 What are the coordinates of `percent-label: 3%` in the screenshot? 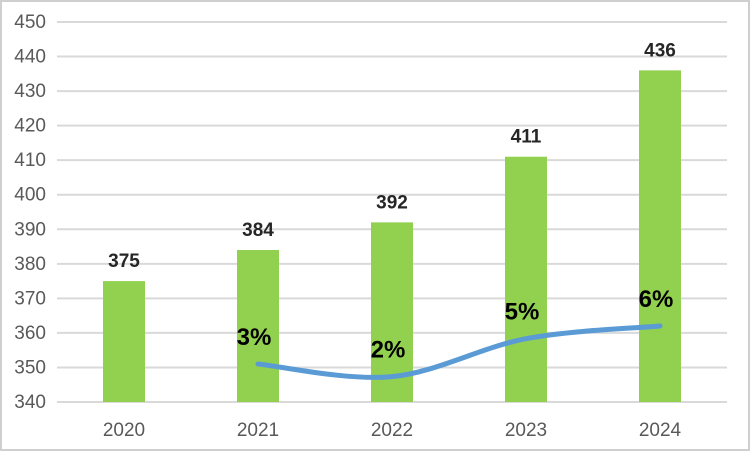 It's located at (254, 337).